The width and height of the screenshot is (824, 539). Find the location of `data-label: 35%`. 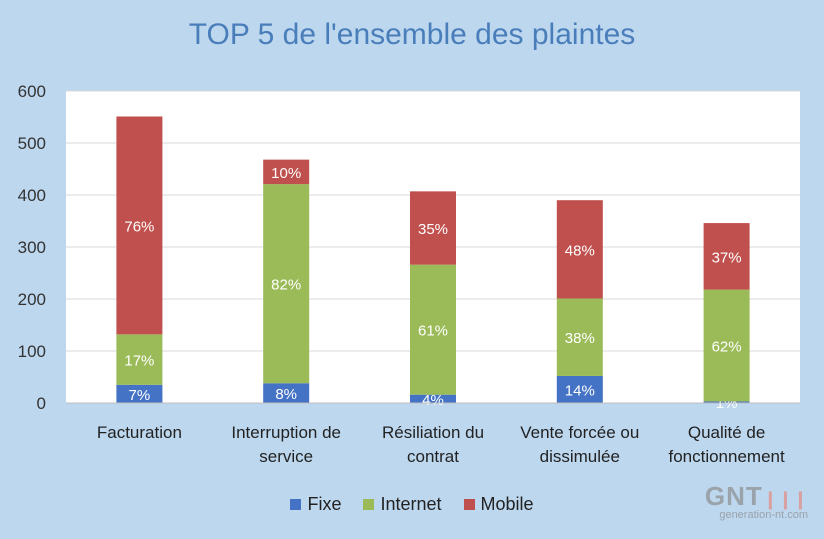

data-label: 35% is located at coordinates (433, 229).